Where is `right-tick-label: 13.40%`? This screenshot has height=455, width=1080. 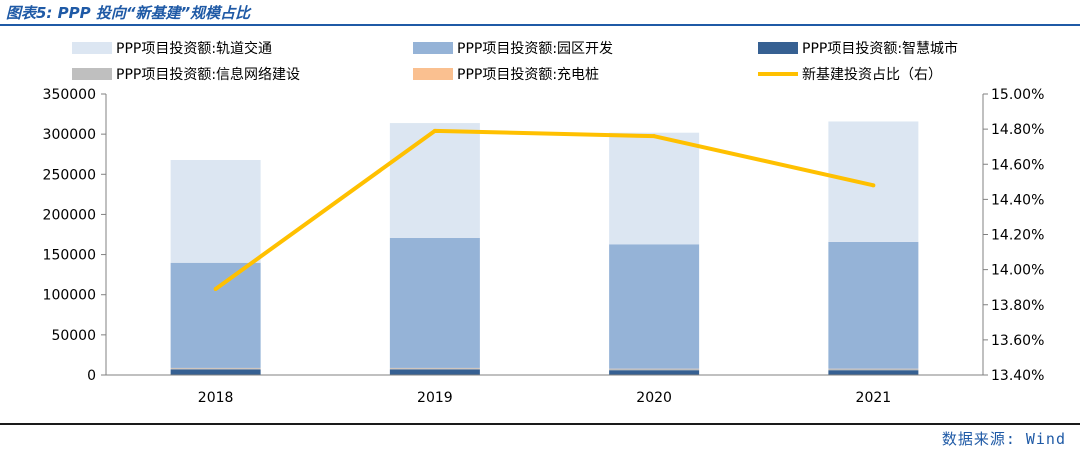 right-tick-label: 13.40% is located at coordinates (1017, 376).